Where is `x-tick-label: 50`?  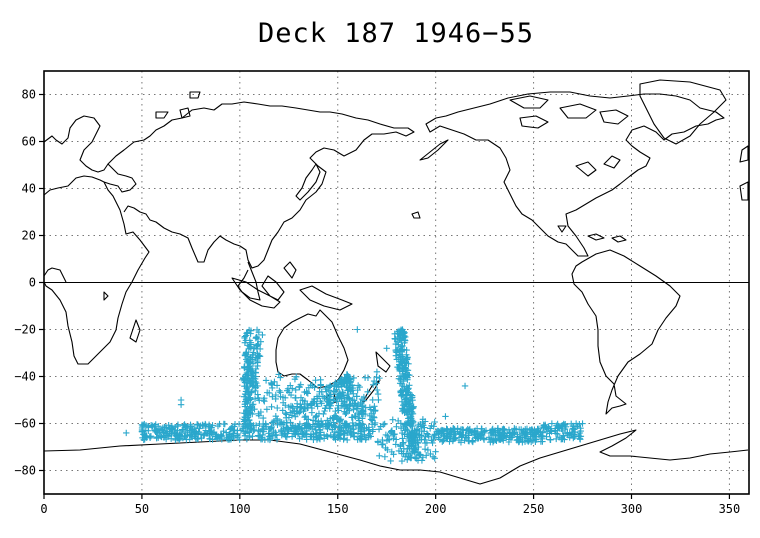 x-tick-label: 50 is located at coordinates (142, 509).